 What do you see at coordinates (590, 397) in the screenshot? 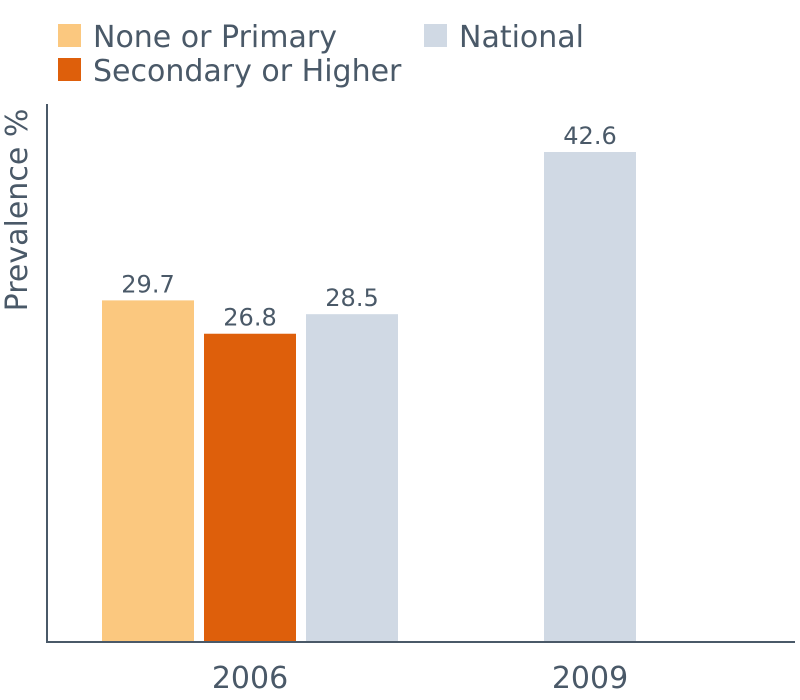
I see `bar-2009-national` at bounding box center [590, 397].